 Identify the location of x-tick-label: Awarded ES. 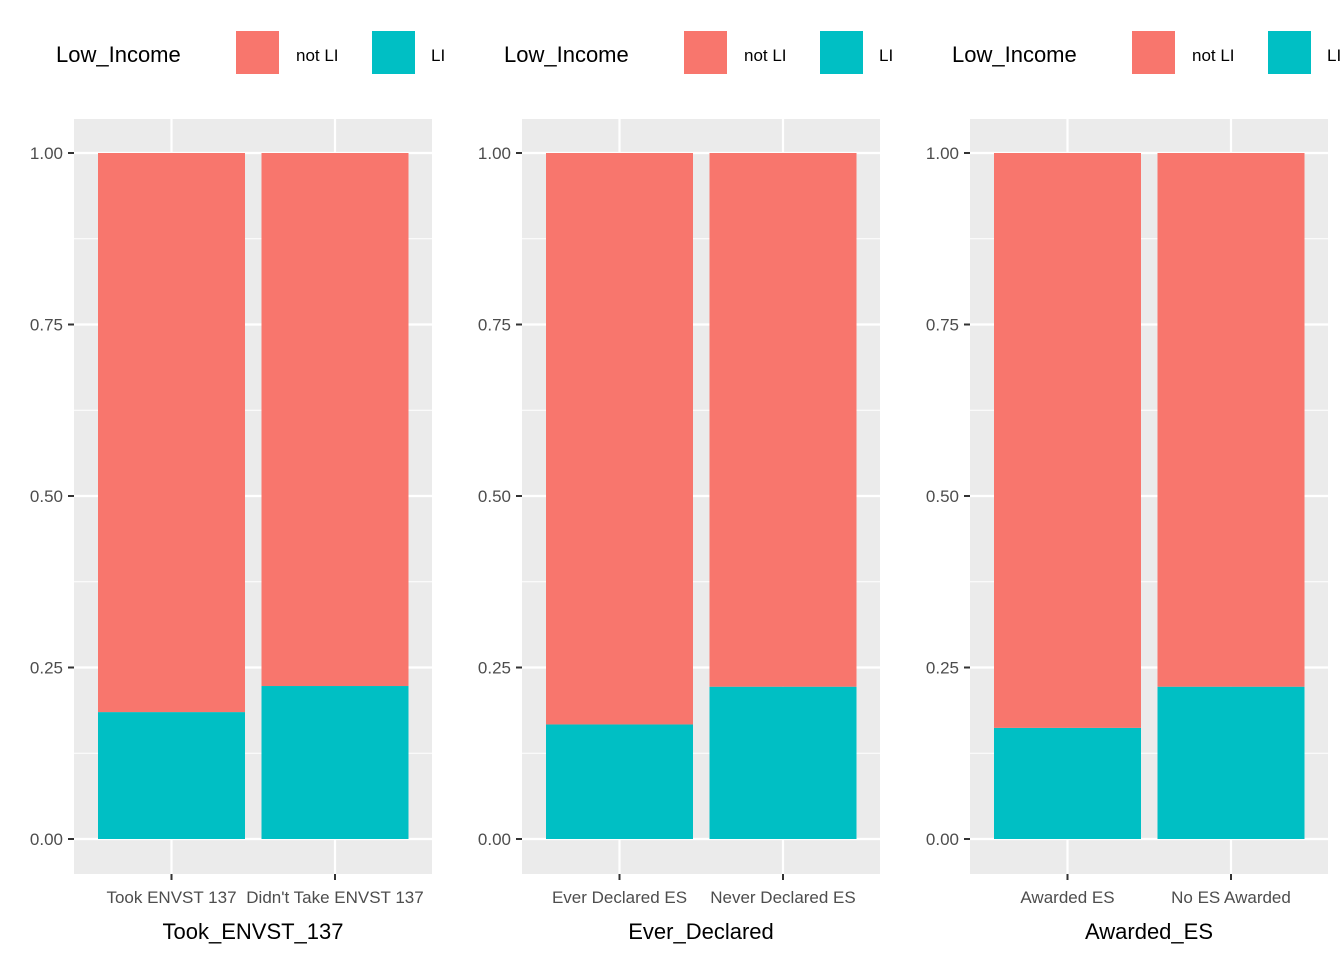
(1067, 897).